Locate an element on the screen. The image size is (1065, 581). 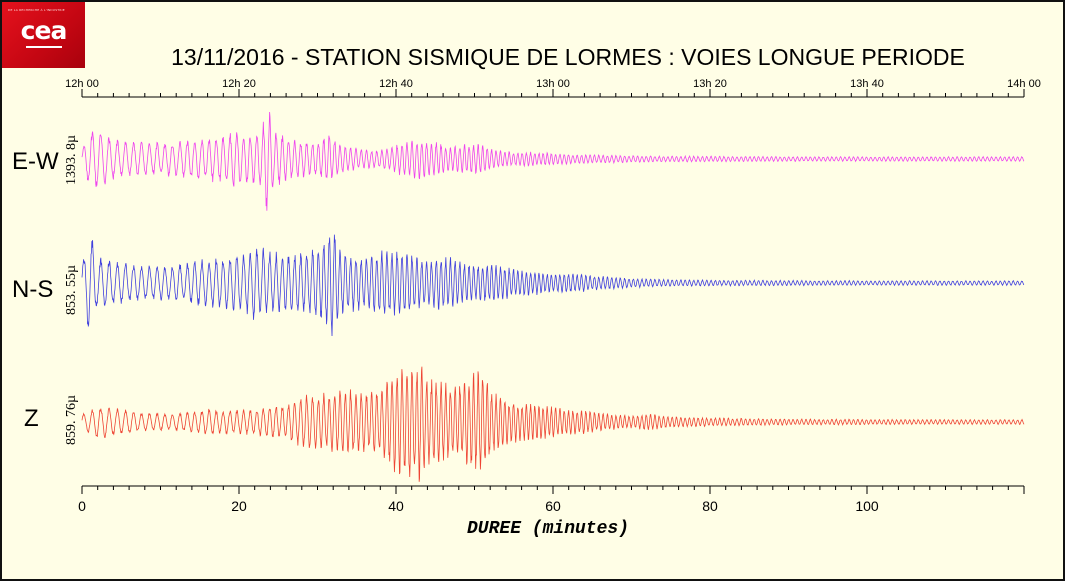
x-tick-label: 60 is located at coordinates (553, 506).